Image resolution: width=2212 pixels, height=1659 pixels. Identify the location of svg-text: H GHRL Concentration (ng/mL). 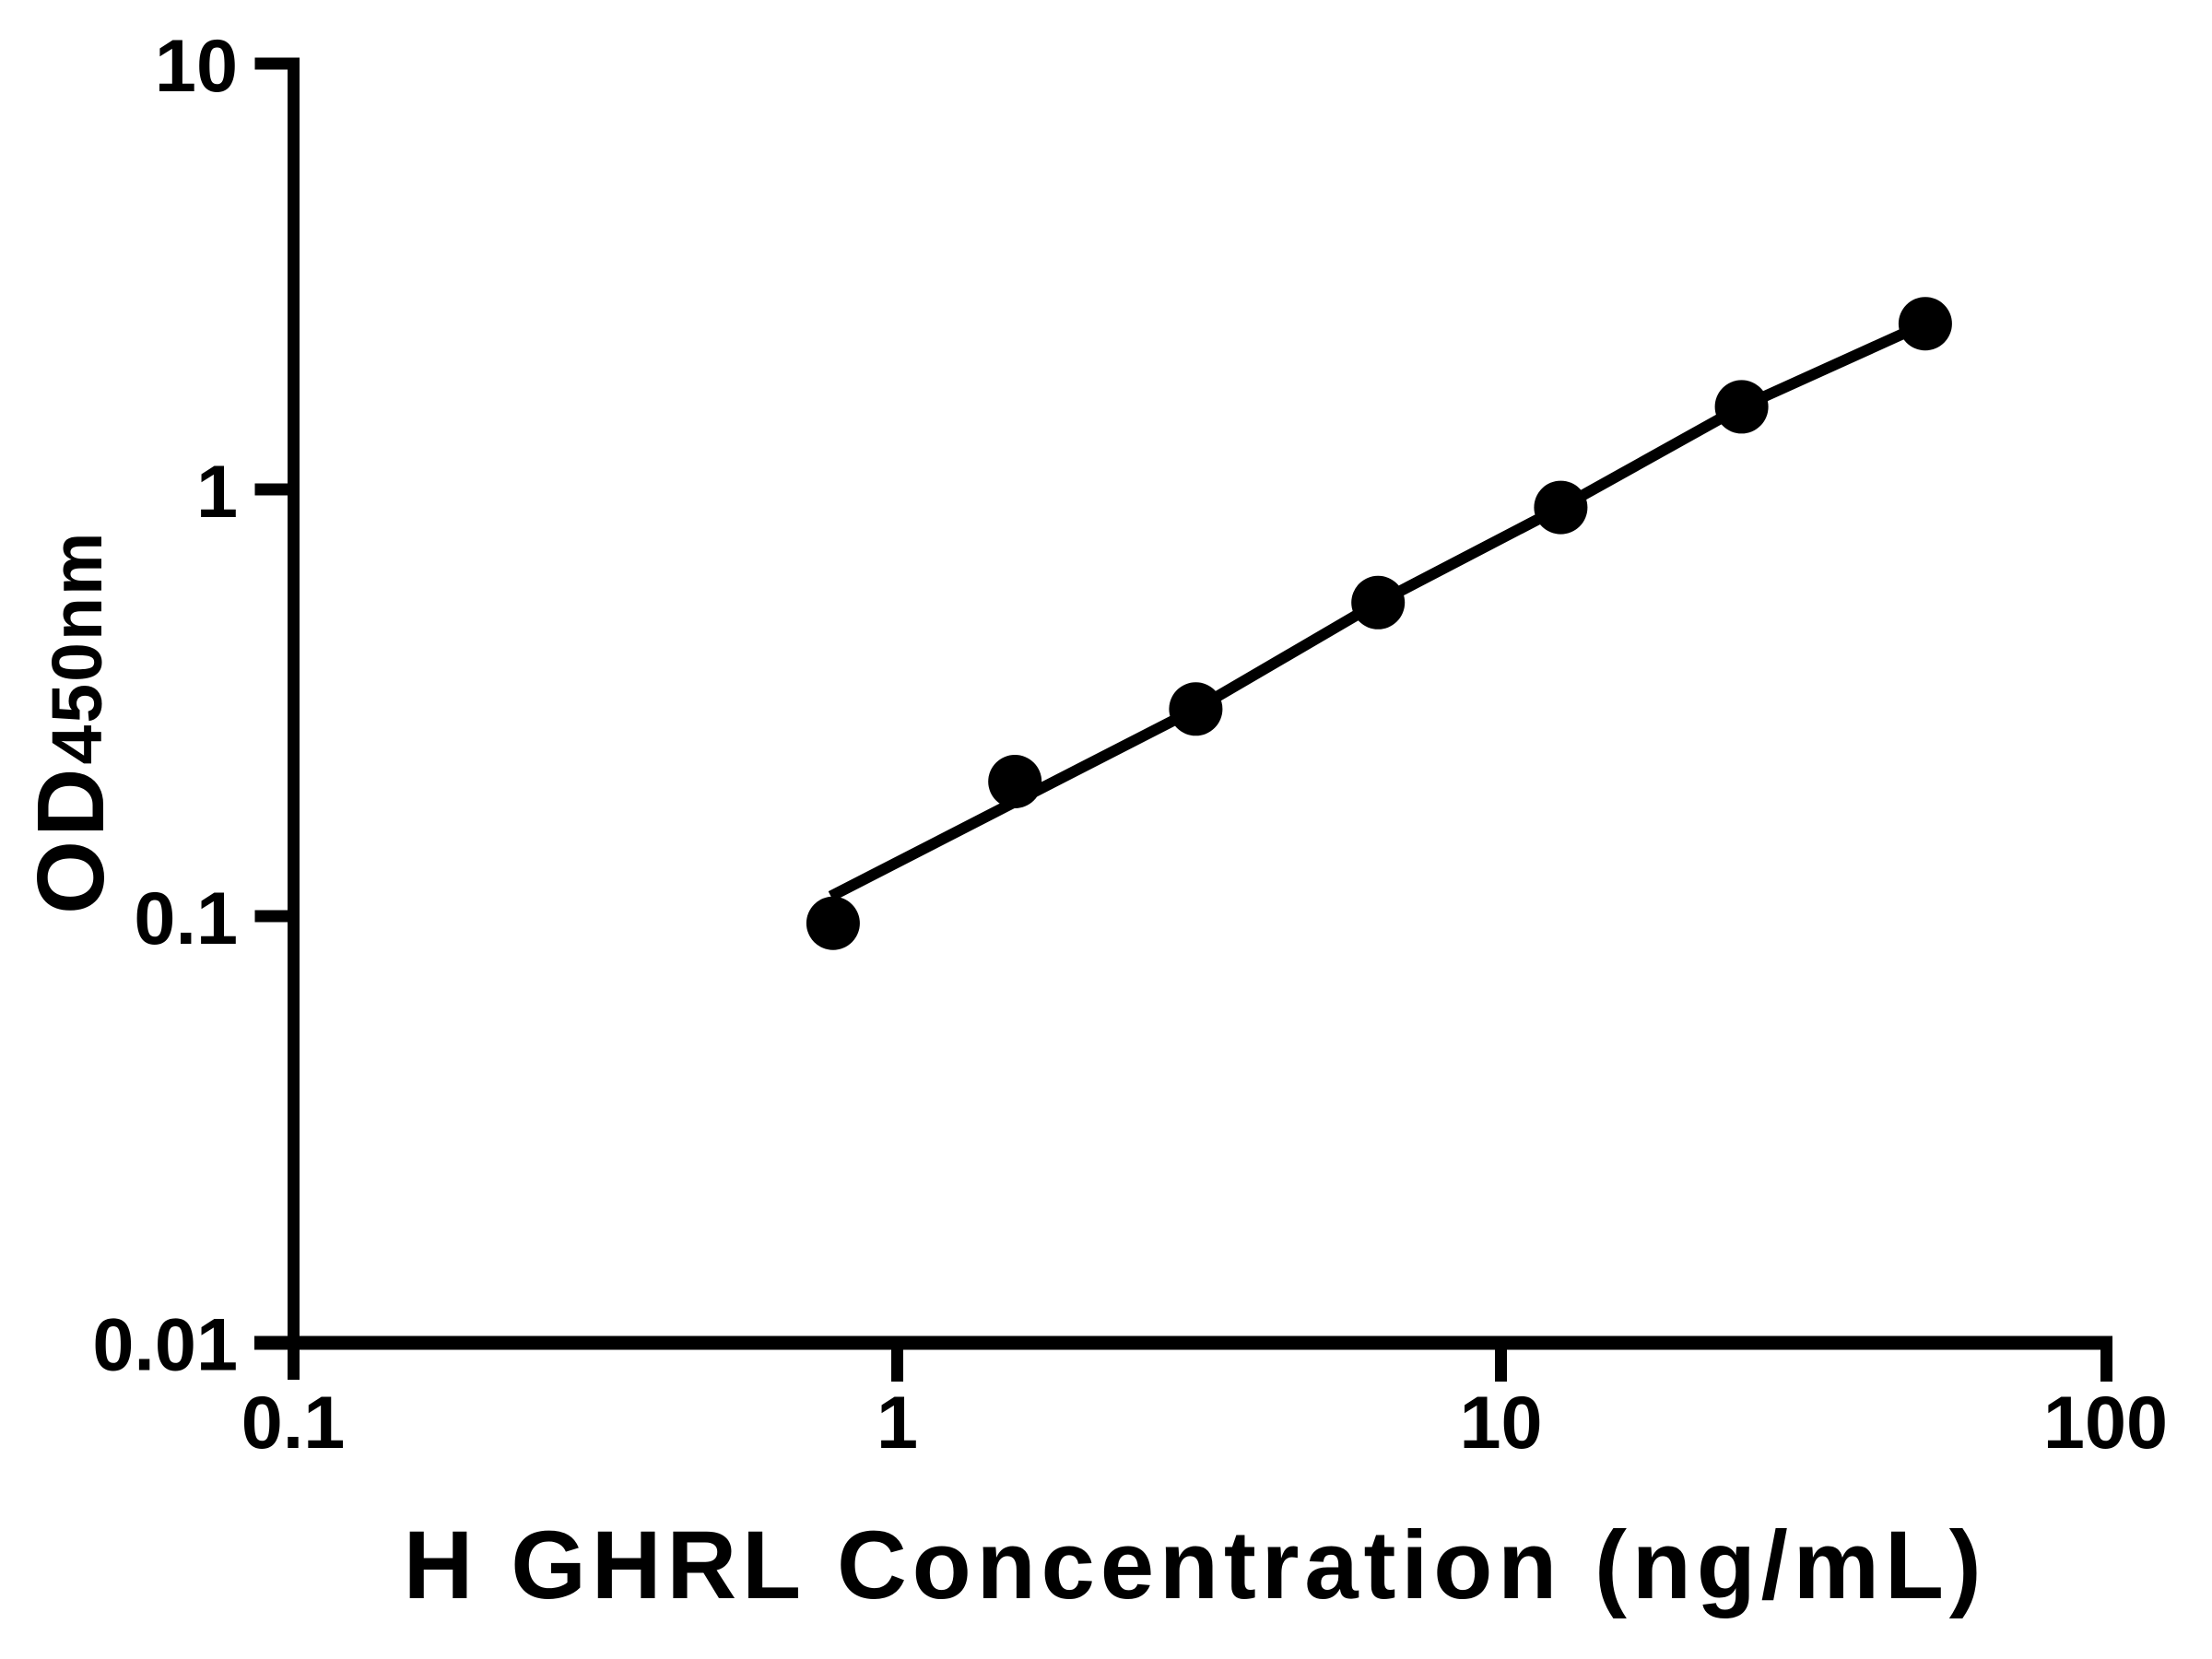
(1195, 1565).